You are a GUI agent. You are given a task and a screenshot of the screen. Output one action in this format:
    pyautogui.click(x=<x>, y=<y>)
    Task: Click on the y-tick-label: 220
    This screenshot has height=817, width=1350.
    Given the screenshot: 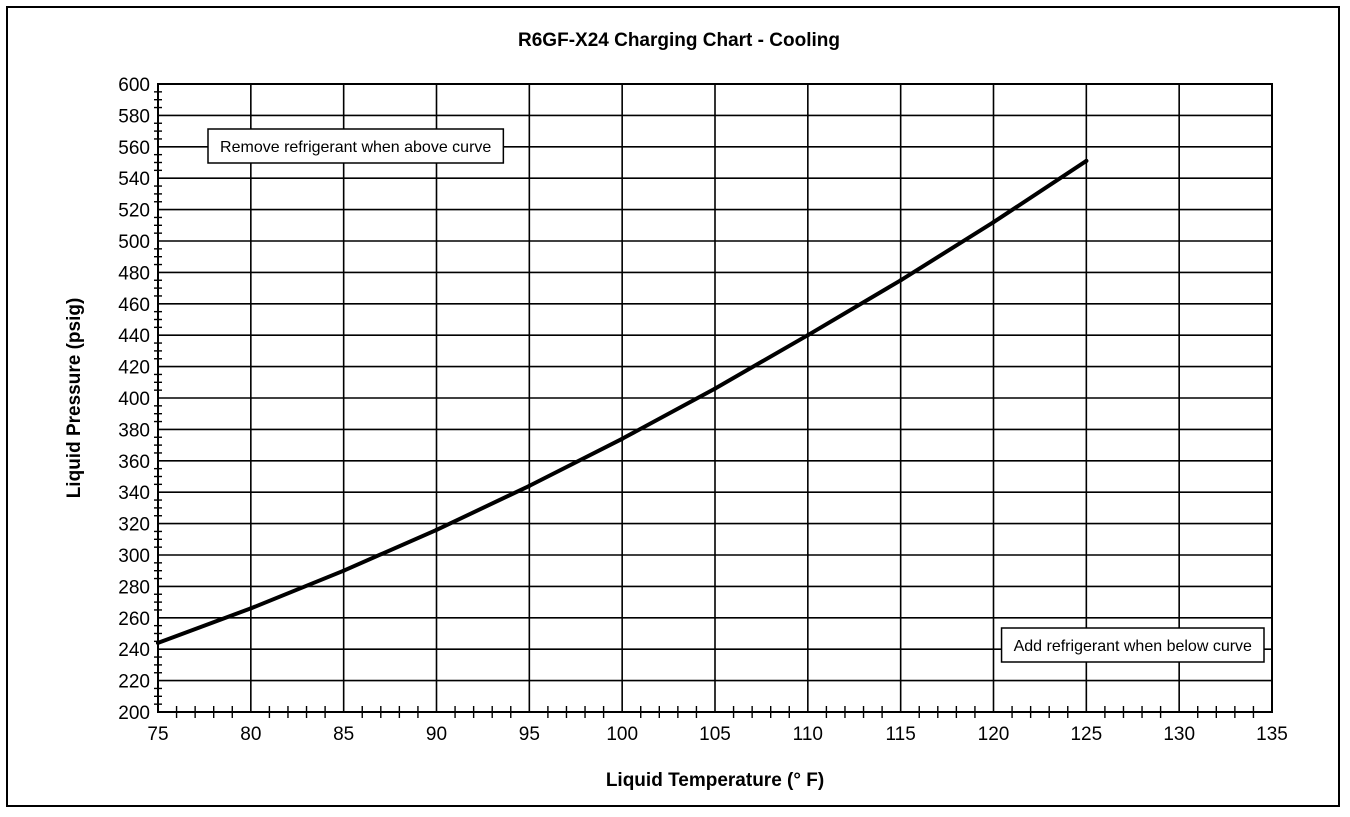 What is the action you would take?
    pyautogui.click(x=134, y=682)
    